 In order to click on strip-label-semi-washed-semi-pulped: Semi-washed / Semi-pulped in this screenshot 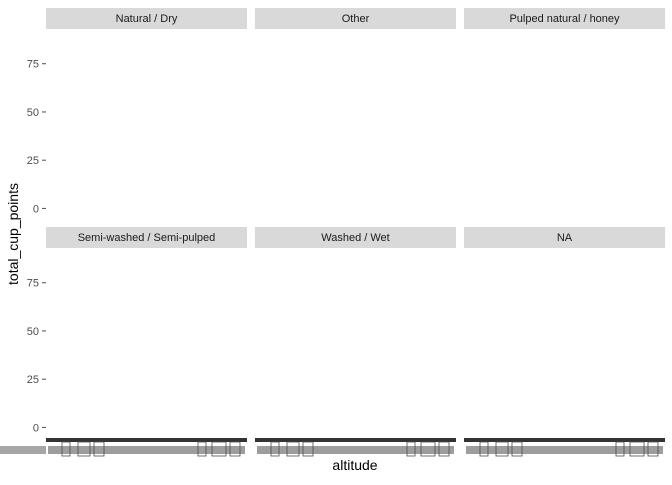, I will do `click(147, 238)`.